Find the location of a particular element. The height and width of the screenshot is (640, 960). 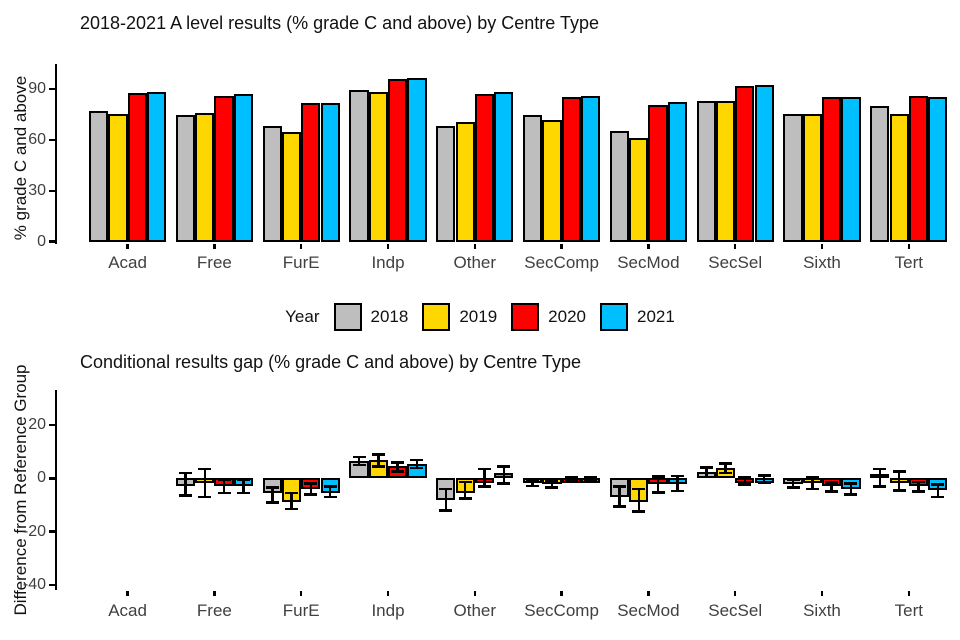

x-category-label: FurE is located at coordinates (301, 610).